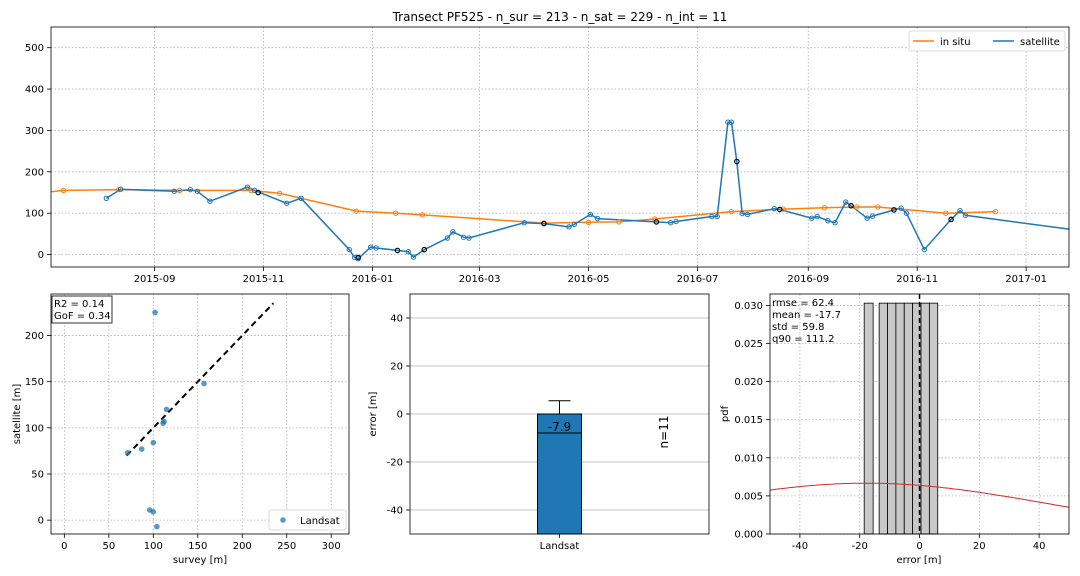 The width and height of the screenshot is (1080, 576). I want to click on histogram-frame, so click(919, 414).